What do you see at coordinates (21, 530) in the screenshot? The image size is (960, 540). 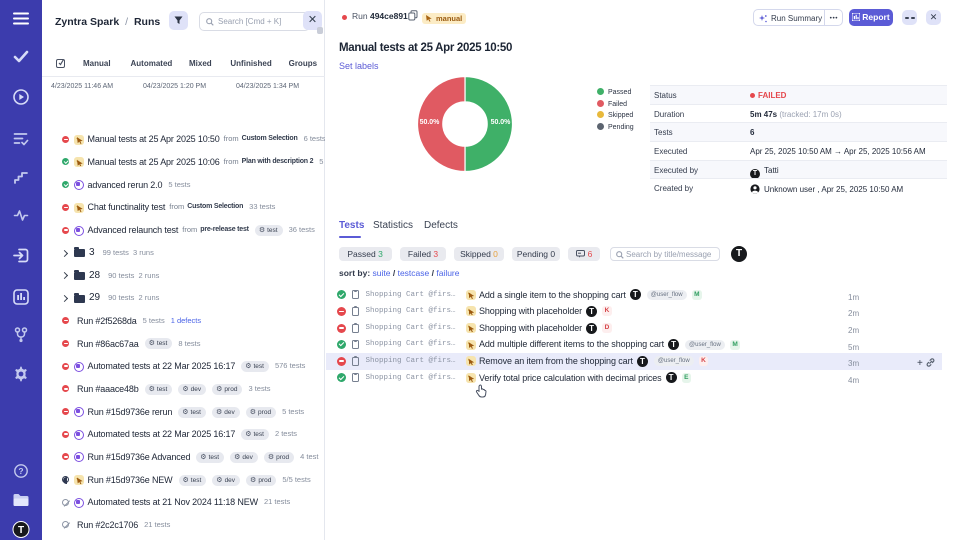 I see `svg-text: T` at bounding box center [21, 530].